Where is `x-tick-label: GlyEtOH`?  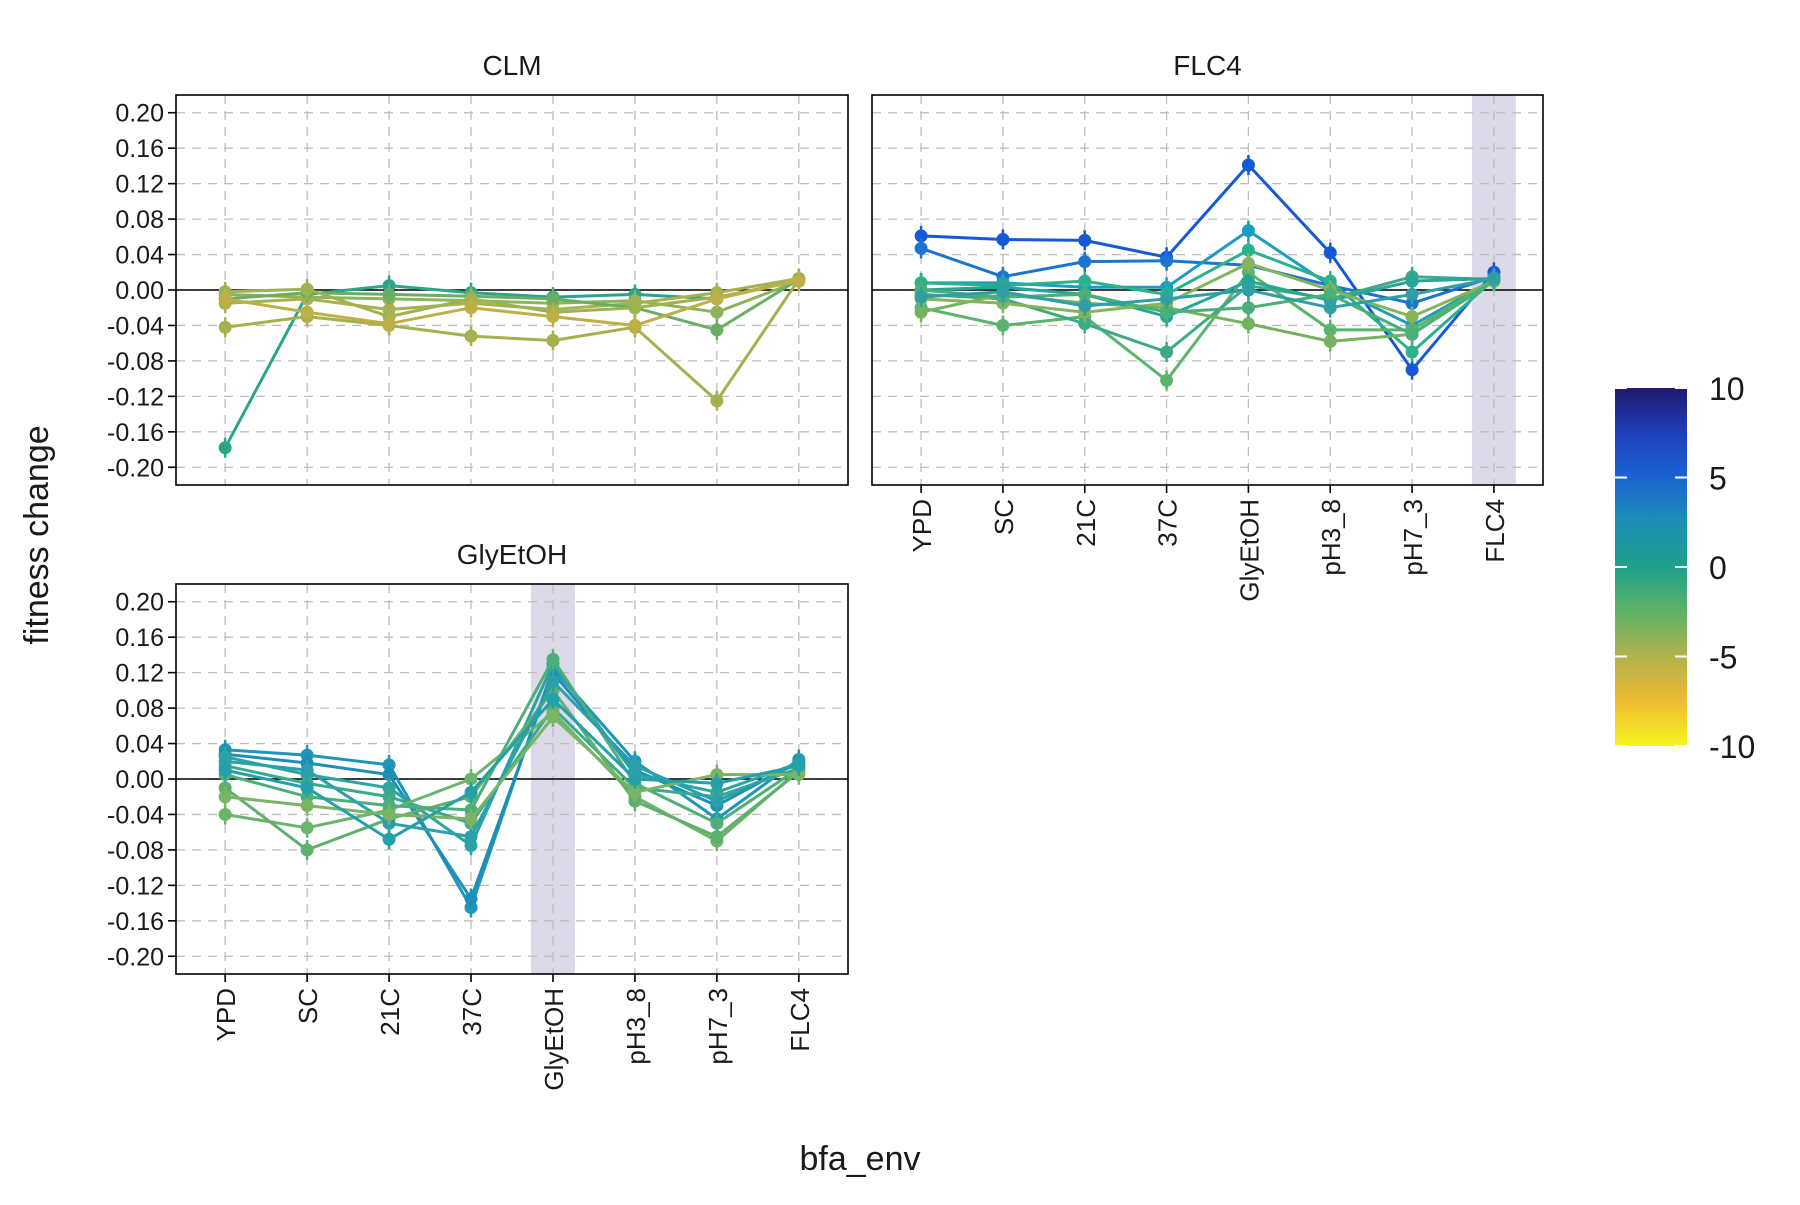
x-tick-label: GlyEtOH is located at coordinates (554, 1039).